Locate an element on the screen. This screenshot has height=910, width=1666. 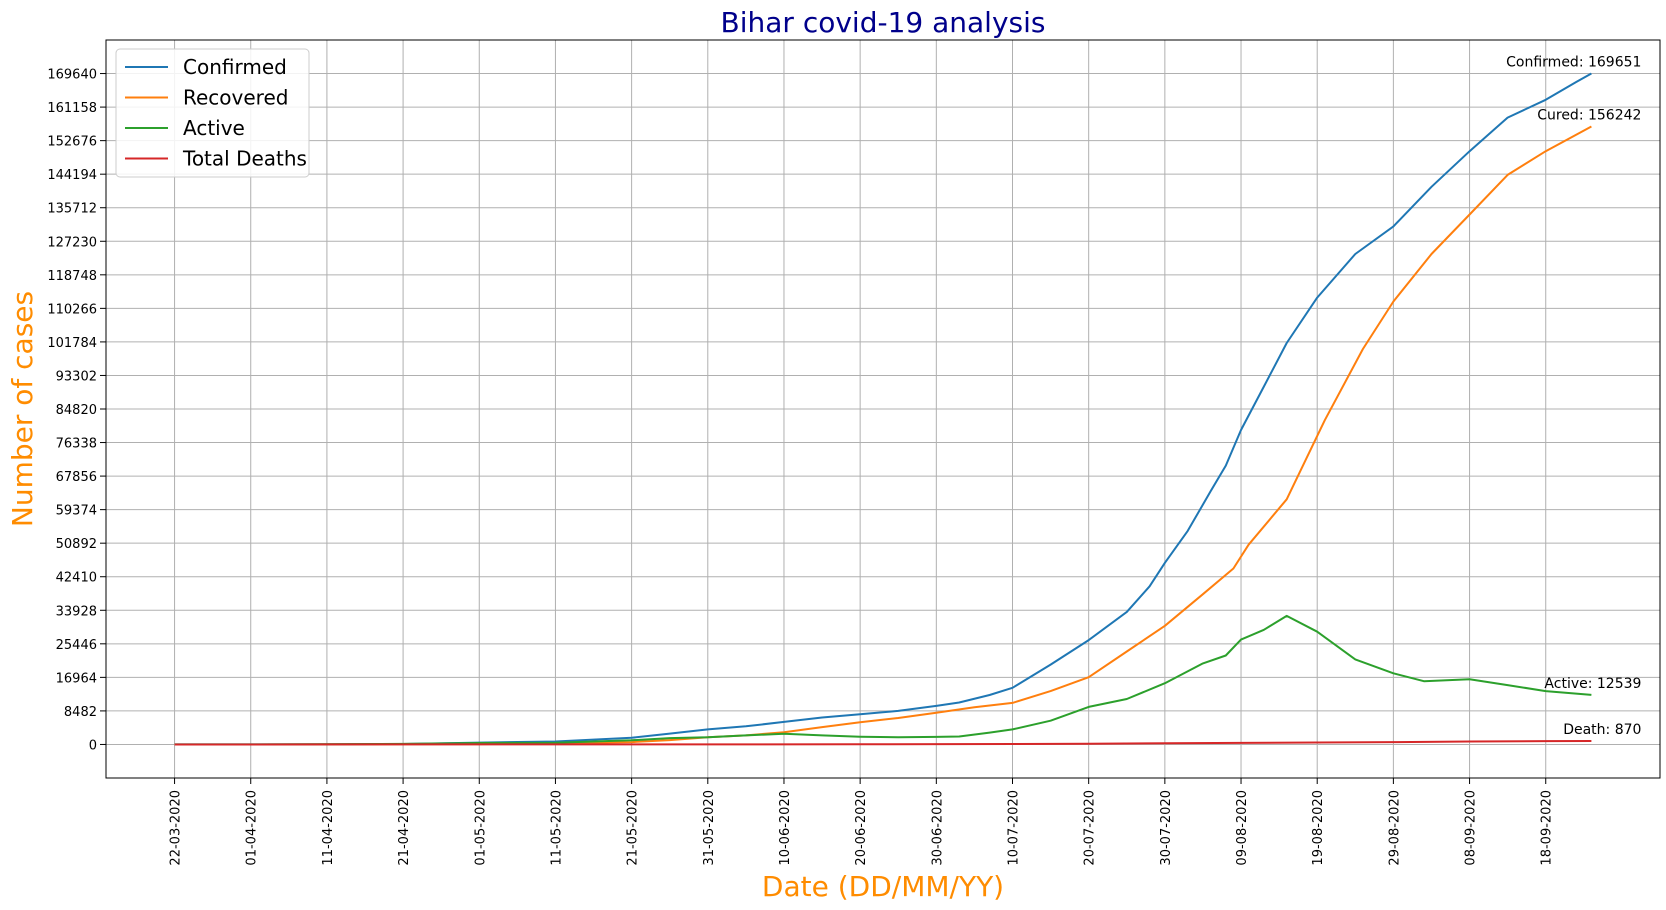
y-tick-label: 127230 is located at coordinates (72, 242).